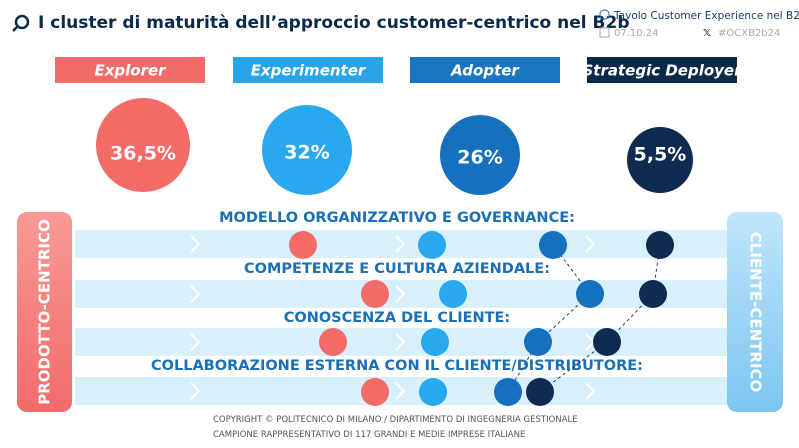 This screenshot has height=448, width=799. I want to click on cluster: Explorer 36,5%, so click(130, 124).